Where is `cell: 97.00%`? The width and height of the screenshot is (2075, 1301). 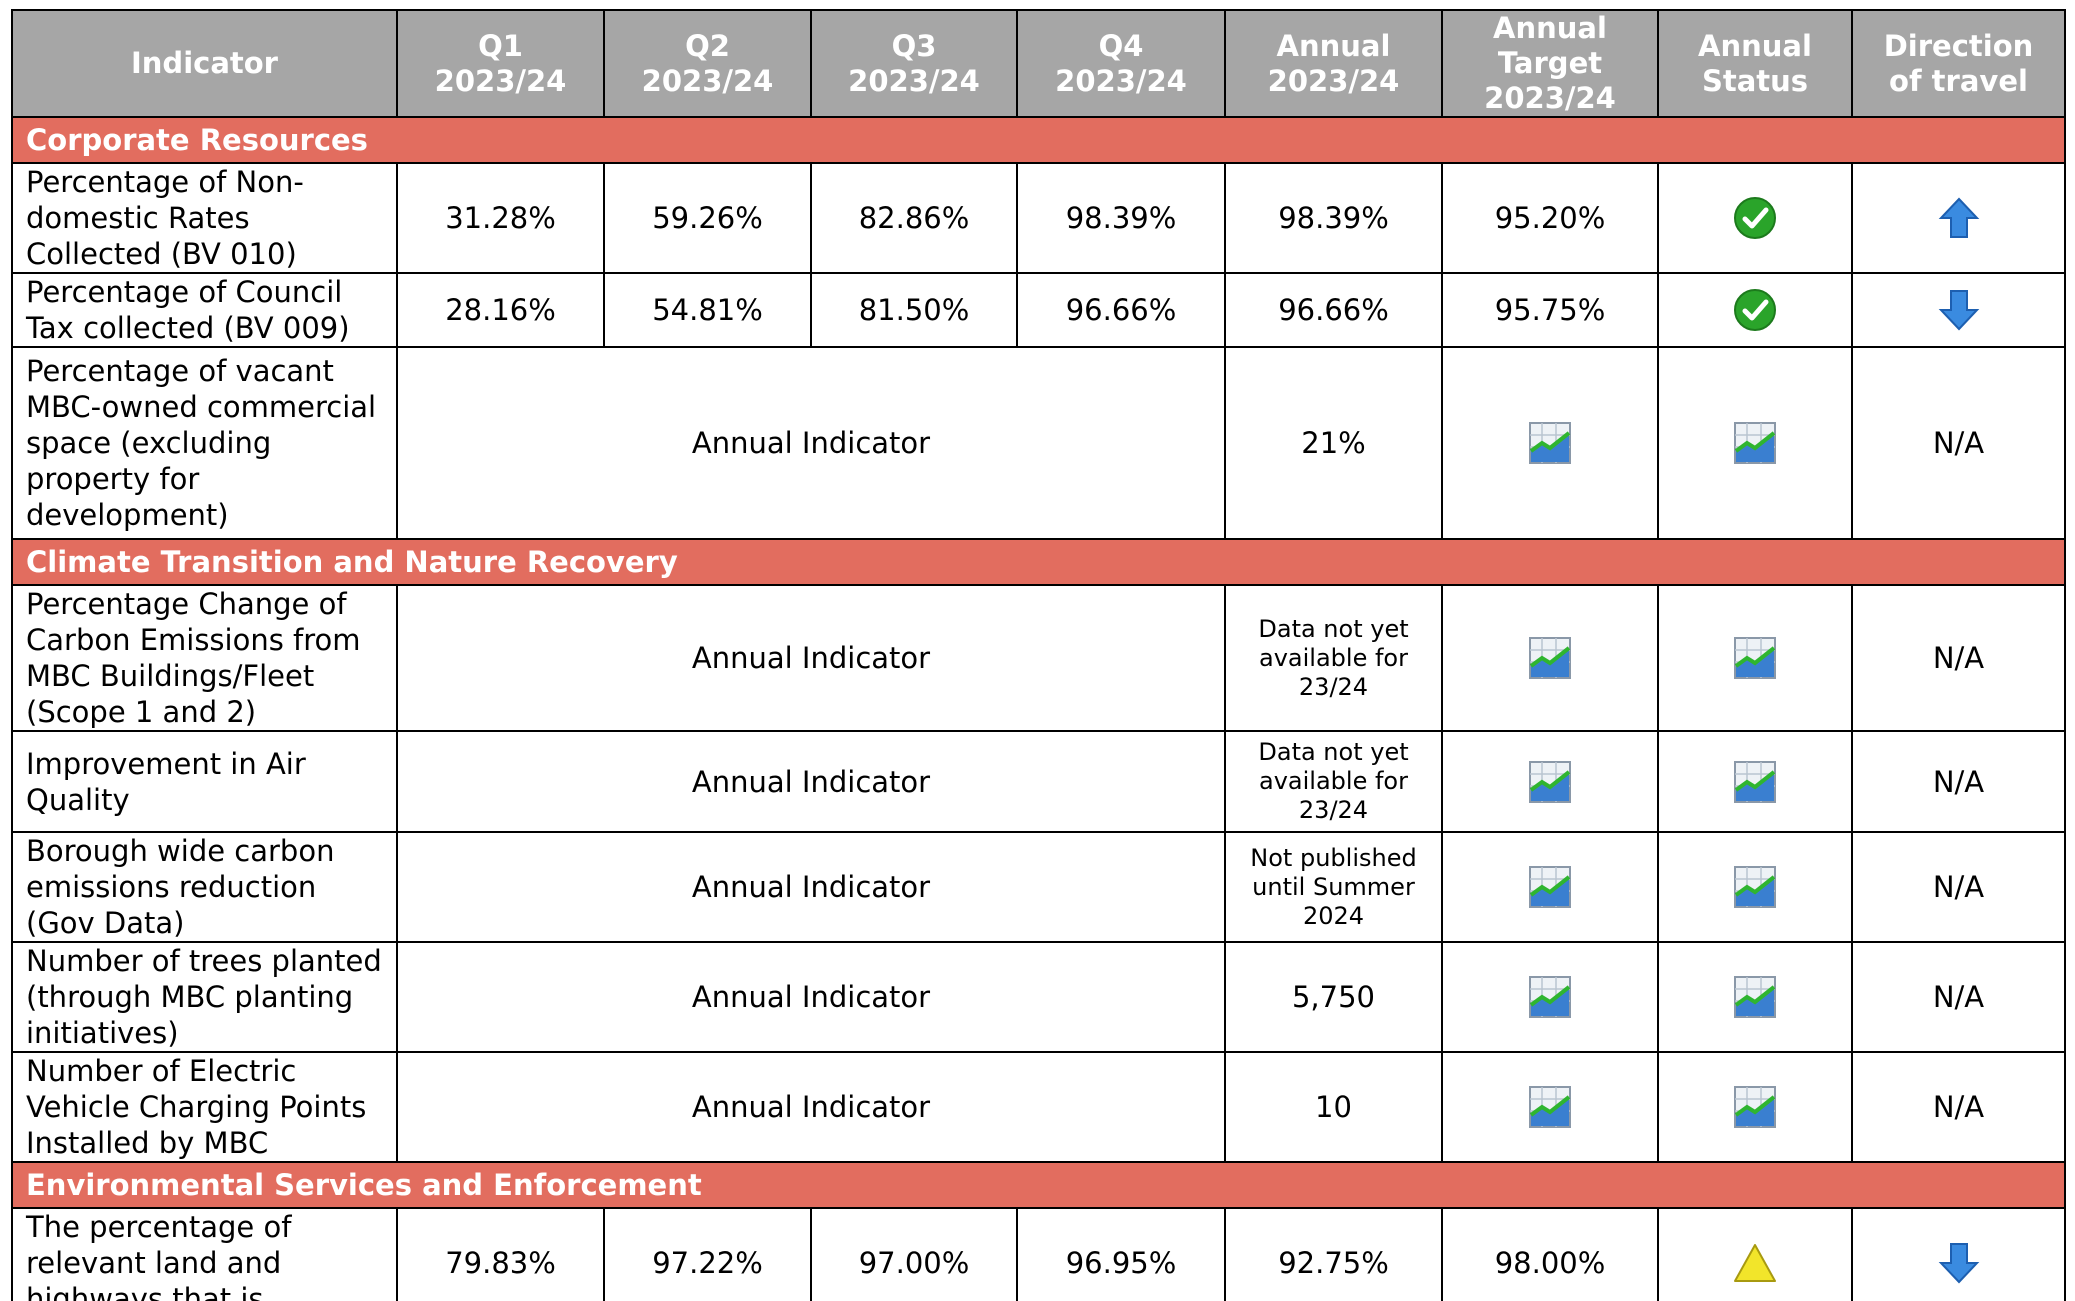
cell: 97.00% is located at coordinates (914, 1254).